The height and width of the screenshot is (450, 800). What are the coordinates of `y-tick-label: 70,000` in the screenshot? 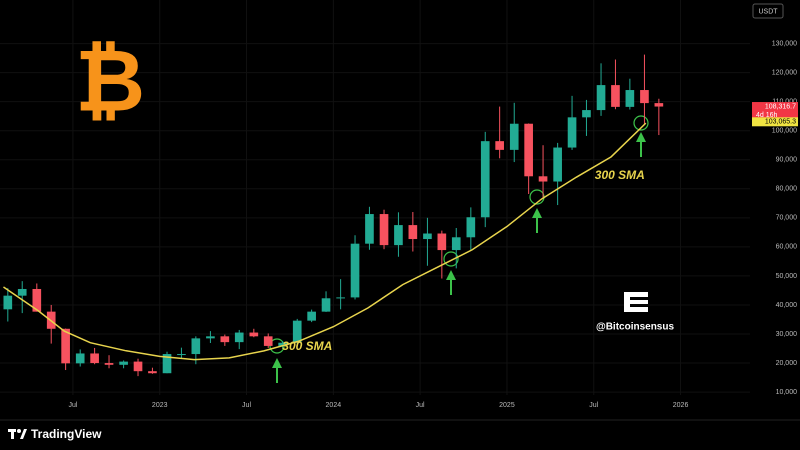 It's located at (787, 218).